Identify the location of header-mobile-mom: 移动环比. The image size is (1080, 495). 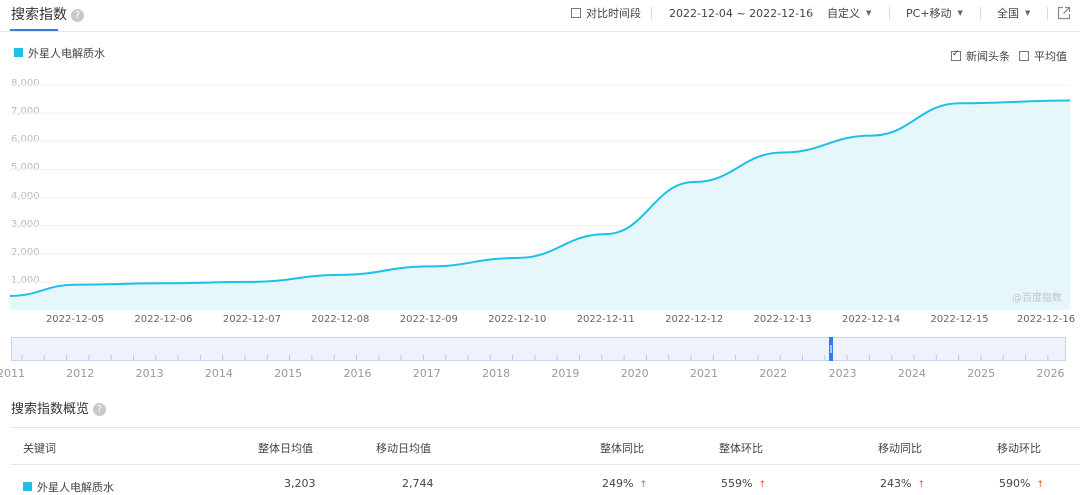
(1019, 448).